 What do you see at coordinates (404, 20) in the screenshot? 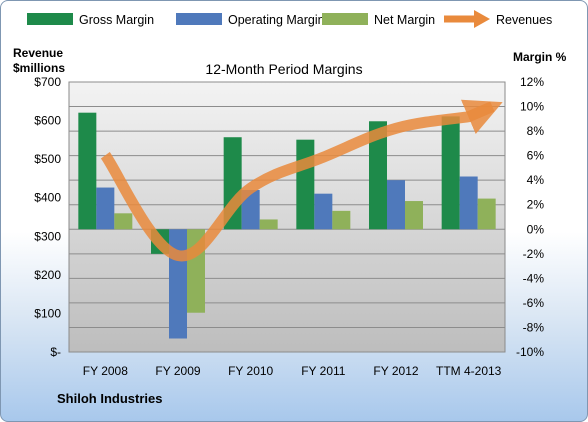
I see `legend-label-net-margin: Net Margin` at bounding box center [404, 20].